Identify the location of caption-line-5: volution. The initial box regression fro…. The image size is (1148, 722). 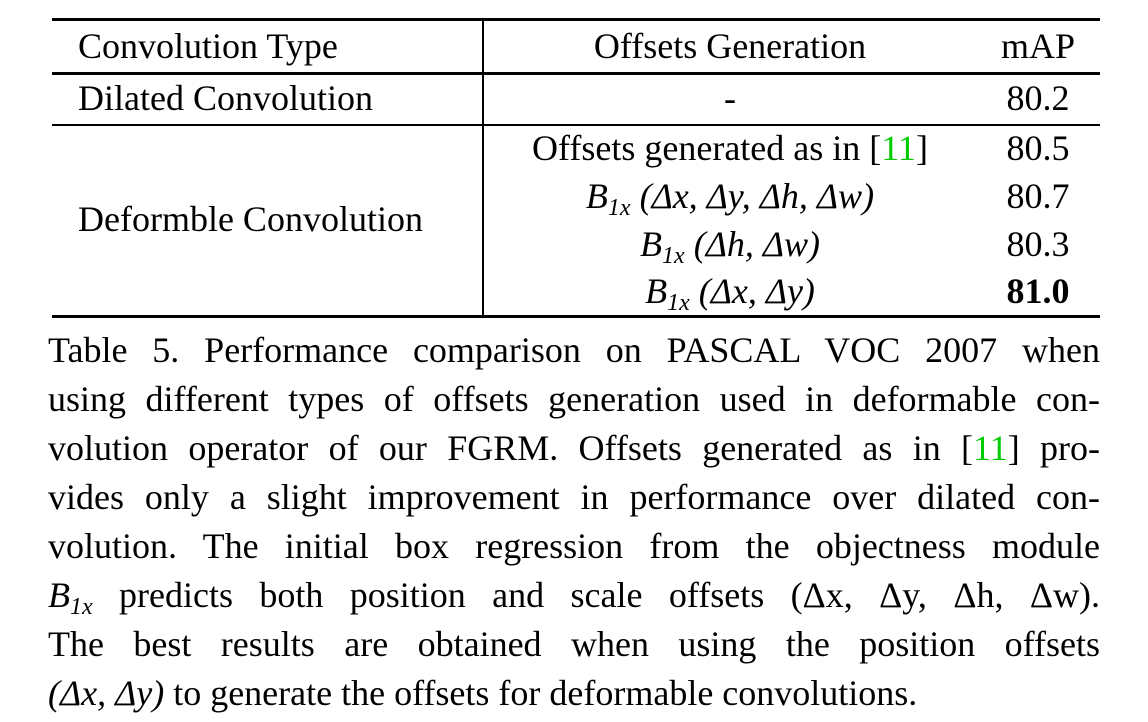
(574, 546).